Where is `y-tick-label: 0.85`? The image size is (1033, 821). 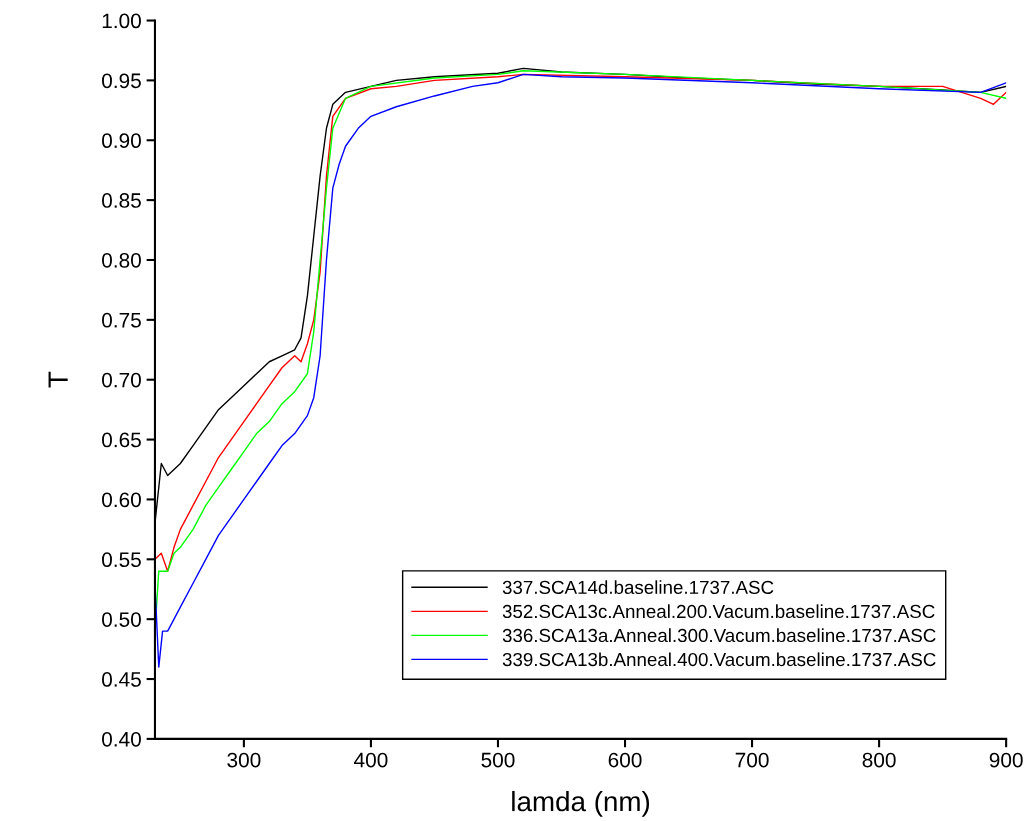 y-tick-label: 0.85 is located at coordinates (121, 200).